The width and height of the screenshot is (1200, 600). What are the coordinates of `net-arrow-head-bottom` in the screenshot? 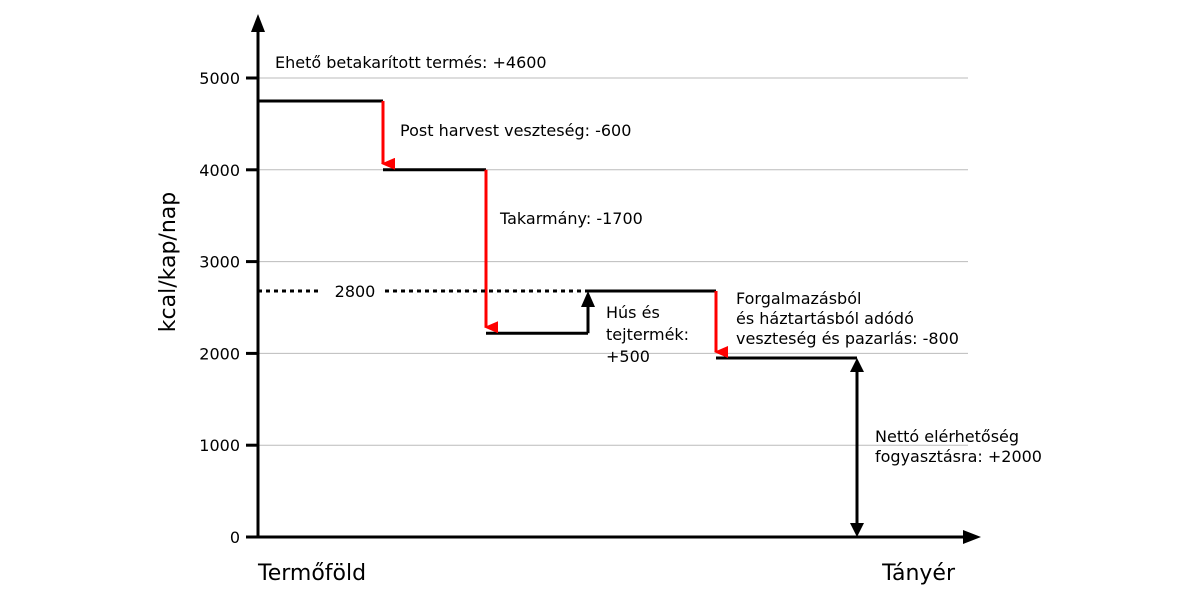 It's located at (857, 530).